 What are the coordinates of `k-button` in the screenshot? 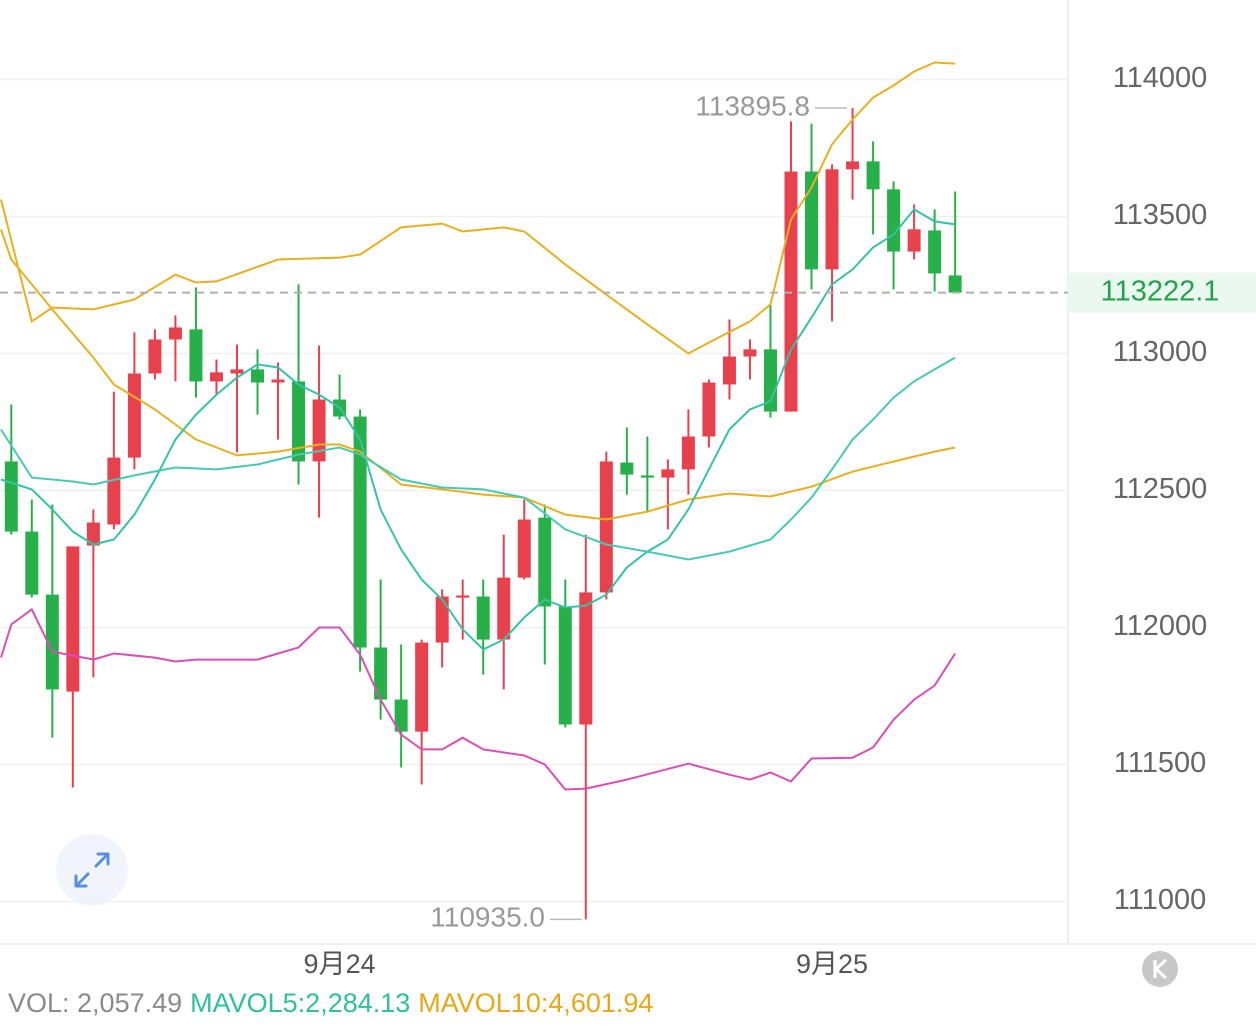 It's located at (1160, 969).